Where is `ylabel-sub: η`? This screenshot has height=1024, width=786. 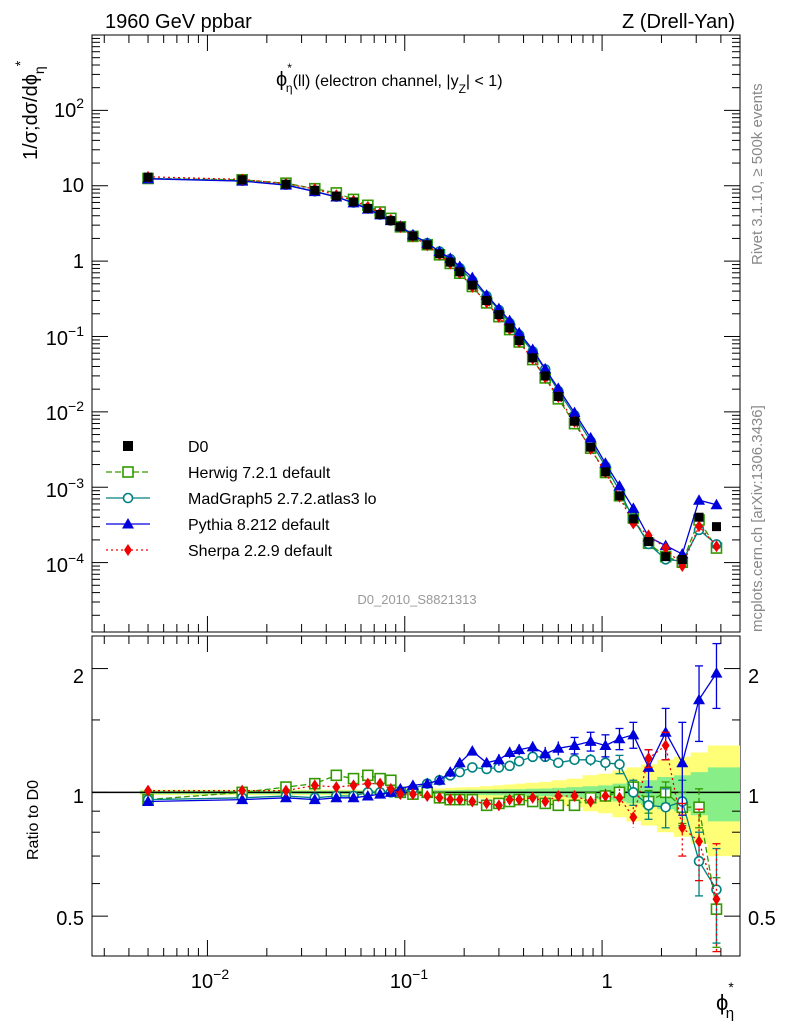 ylabel-sub: η is located at coordinates (39, 70).